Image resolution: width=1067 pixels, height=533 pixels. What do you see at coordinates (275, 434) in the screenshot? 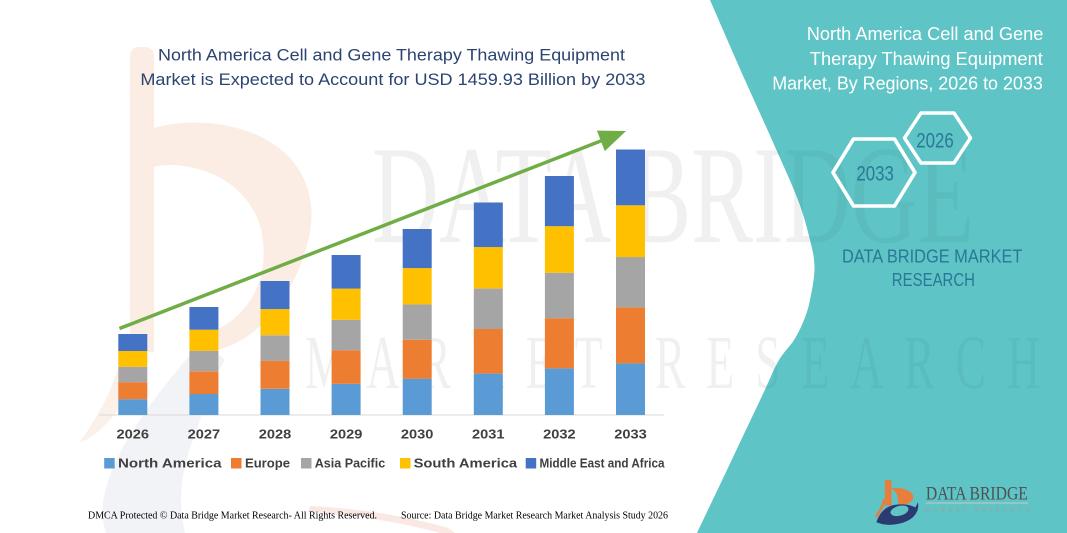
I see `svg-text: 2028` at bounding box center [275, 434].